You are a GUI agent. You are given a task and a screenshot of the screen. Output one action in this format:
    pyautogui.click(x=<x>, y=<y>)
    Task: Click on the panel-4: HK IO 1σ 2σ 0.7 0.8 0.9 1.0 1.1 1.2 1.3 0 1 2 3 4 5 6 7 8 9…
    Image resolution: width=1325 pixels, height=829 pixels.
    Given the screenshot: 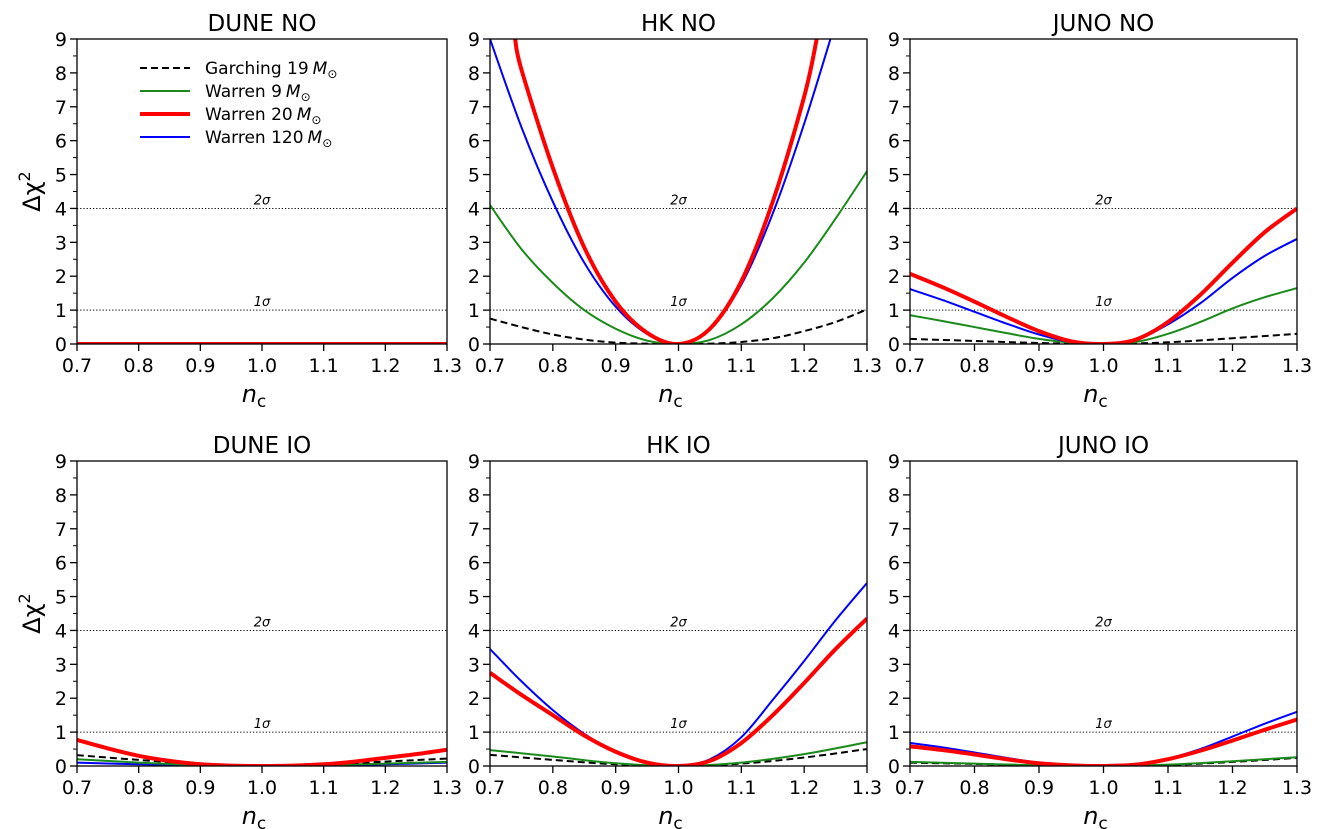 What is the action you would take?
    pyautogui.click(x=675, y=631)
    